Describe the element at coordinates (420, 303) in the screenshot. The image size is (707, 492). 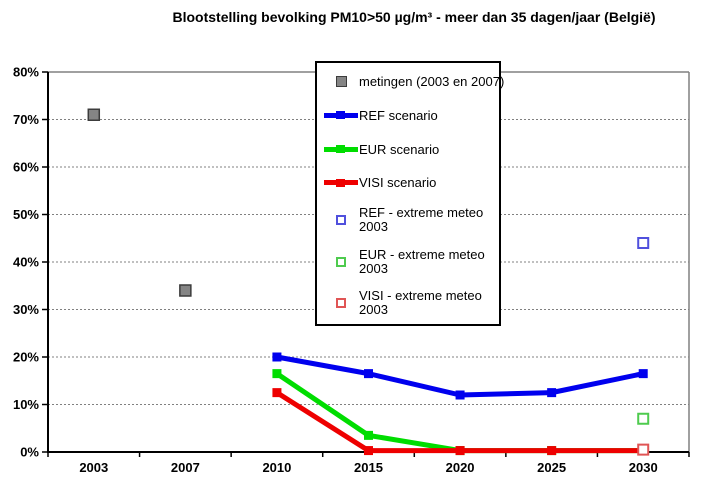
I see `legend-label: VISI - extreme meteo 2003` at that location.